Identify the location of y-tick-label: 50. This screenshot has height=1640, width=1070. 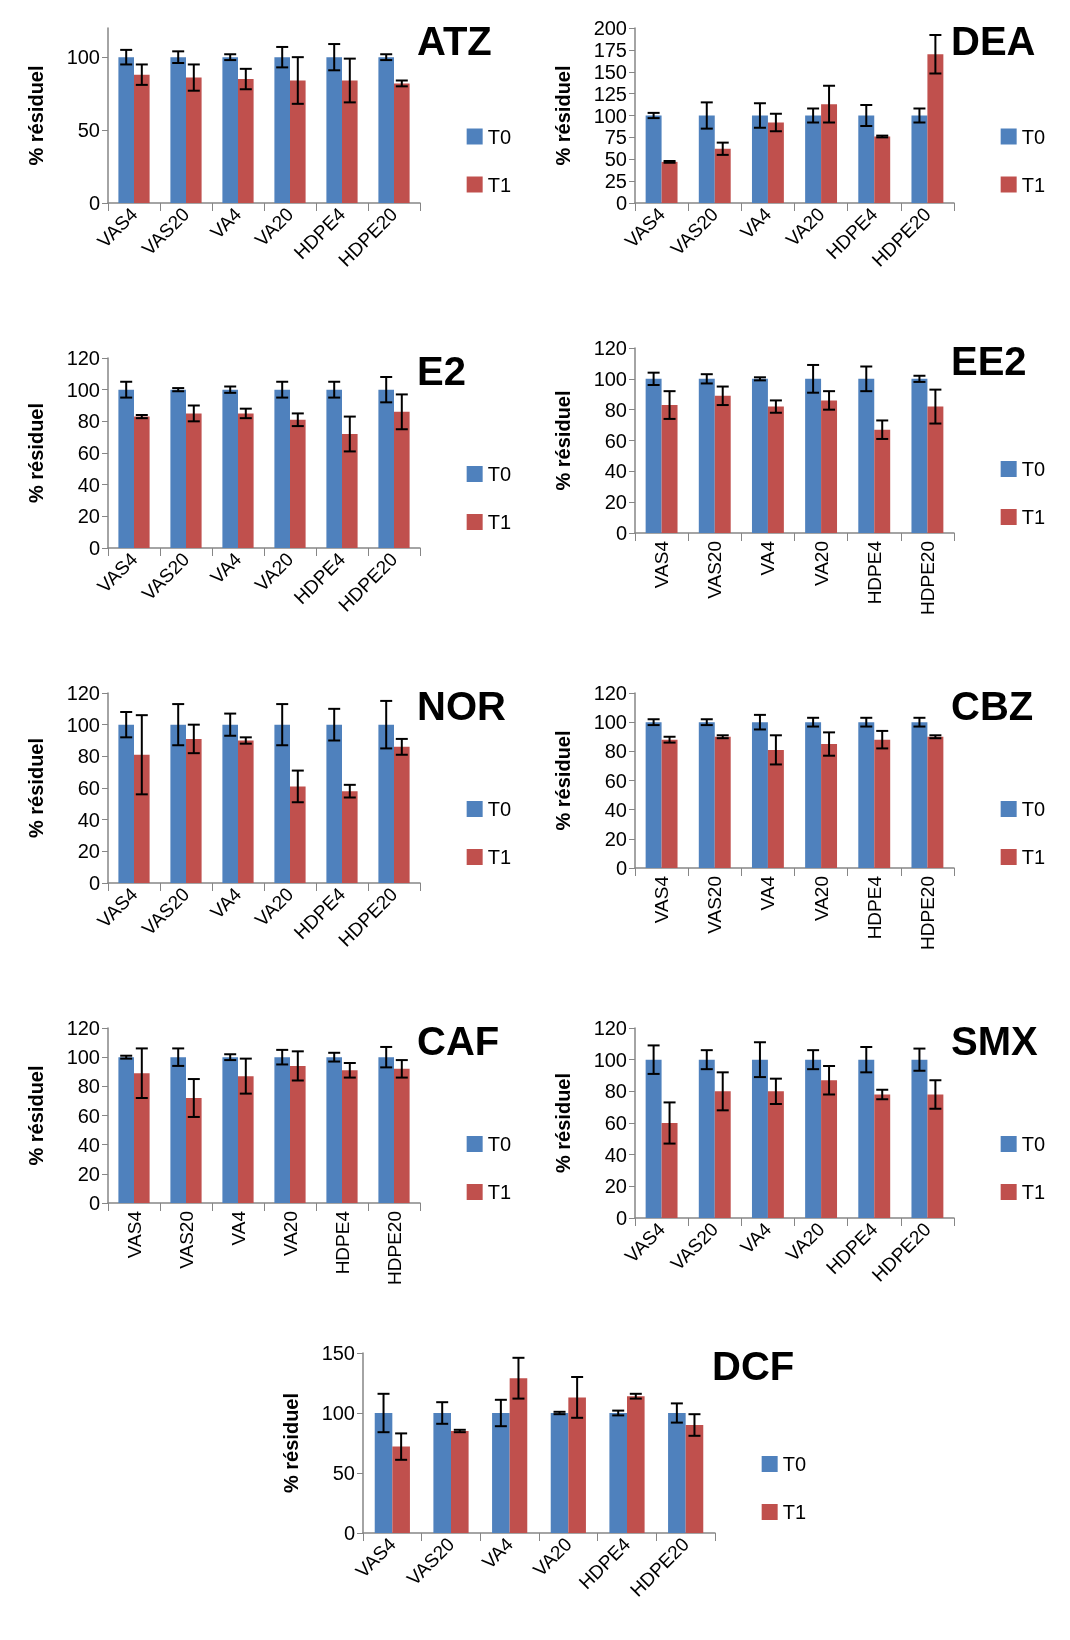
(615, 159).